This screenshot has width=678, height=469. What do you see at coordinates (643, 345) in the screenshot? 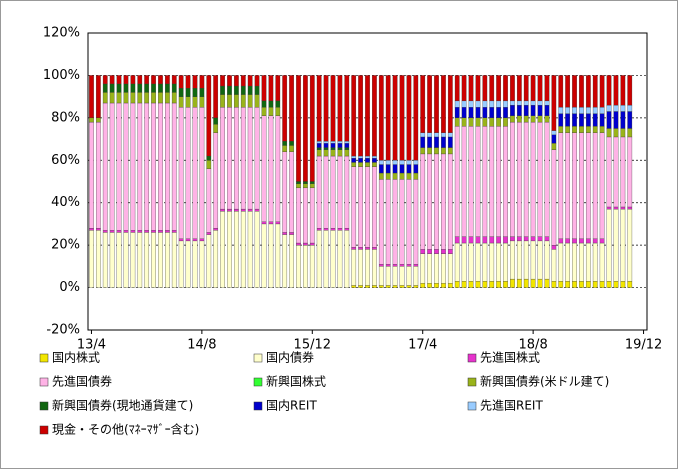
I see `x-tick-label: 19/12` at bounding box center [643, 345].